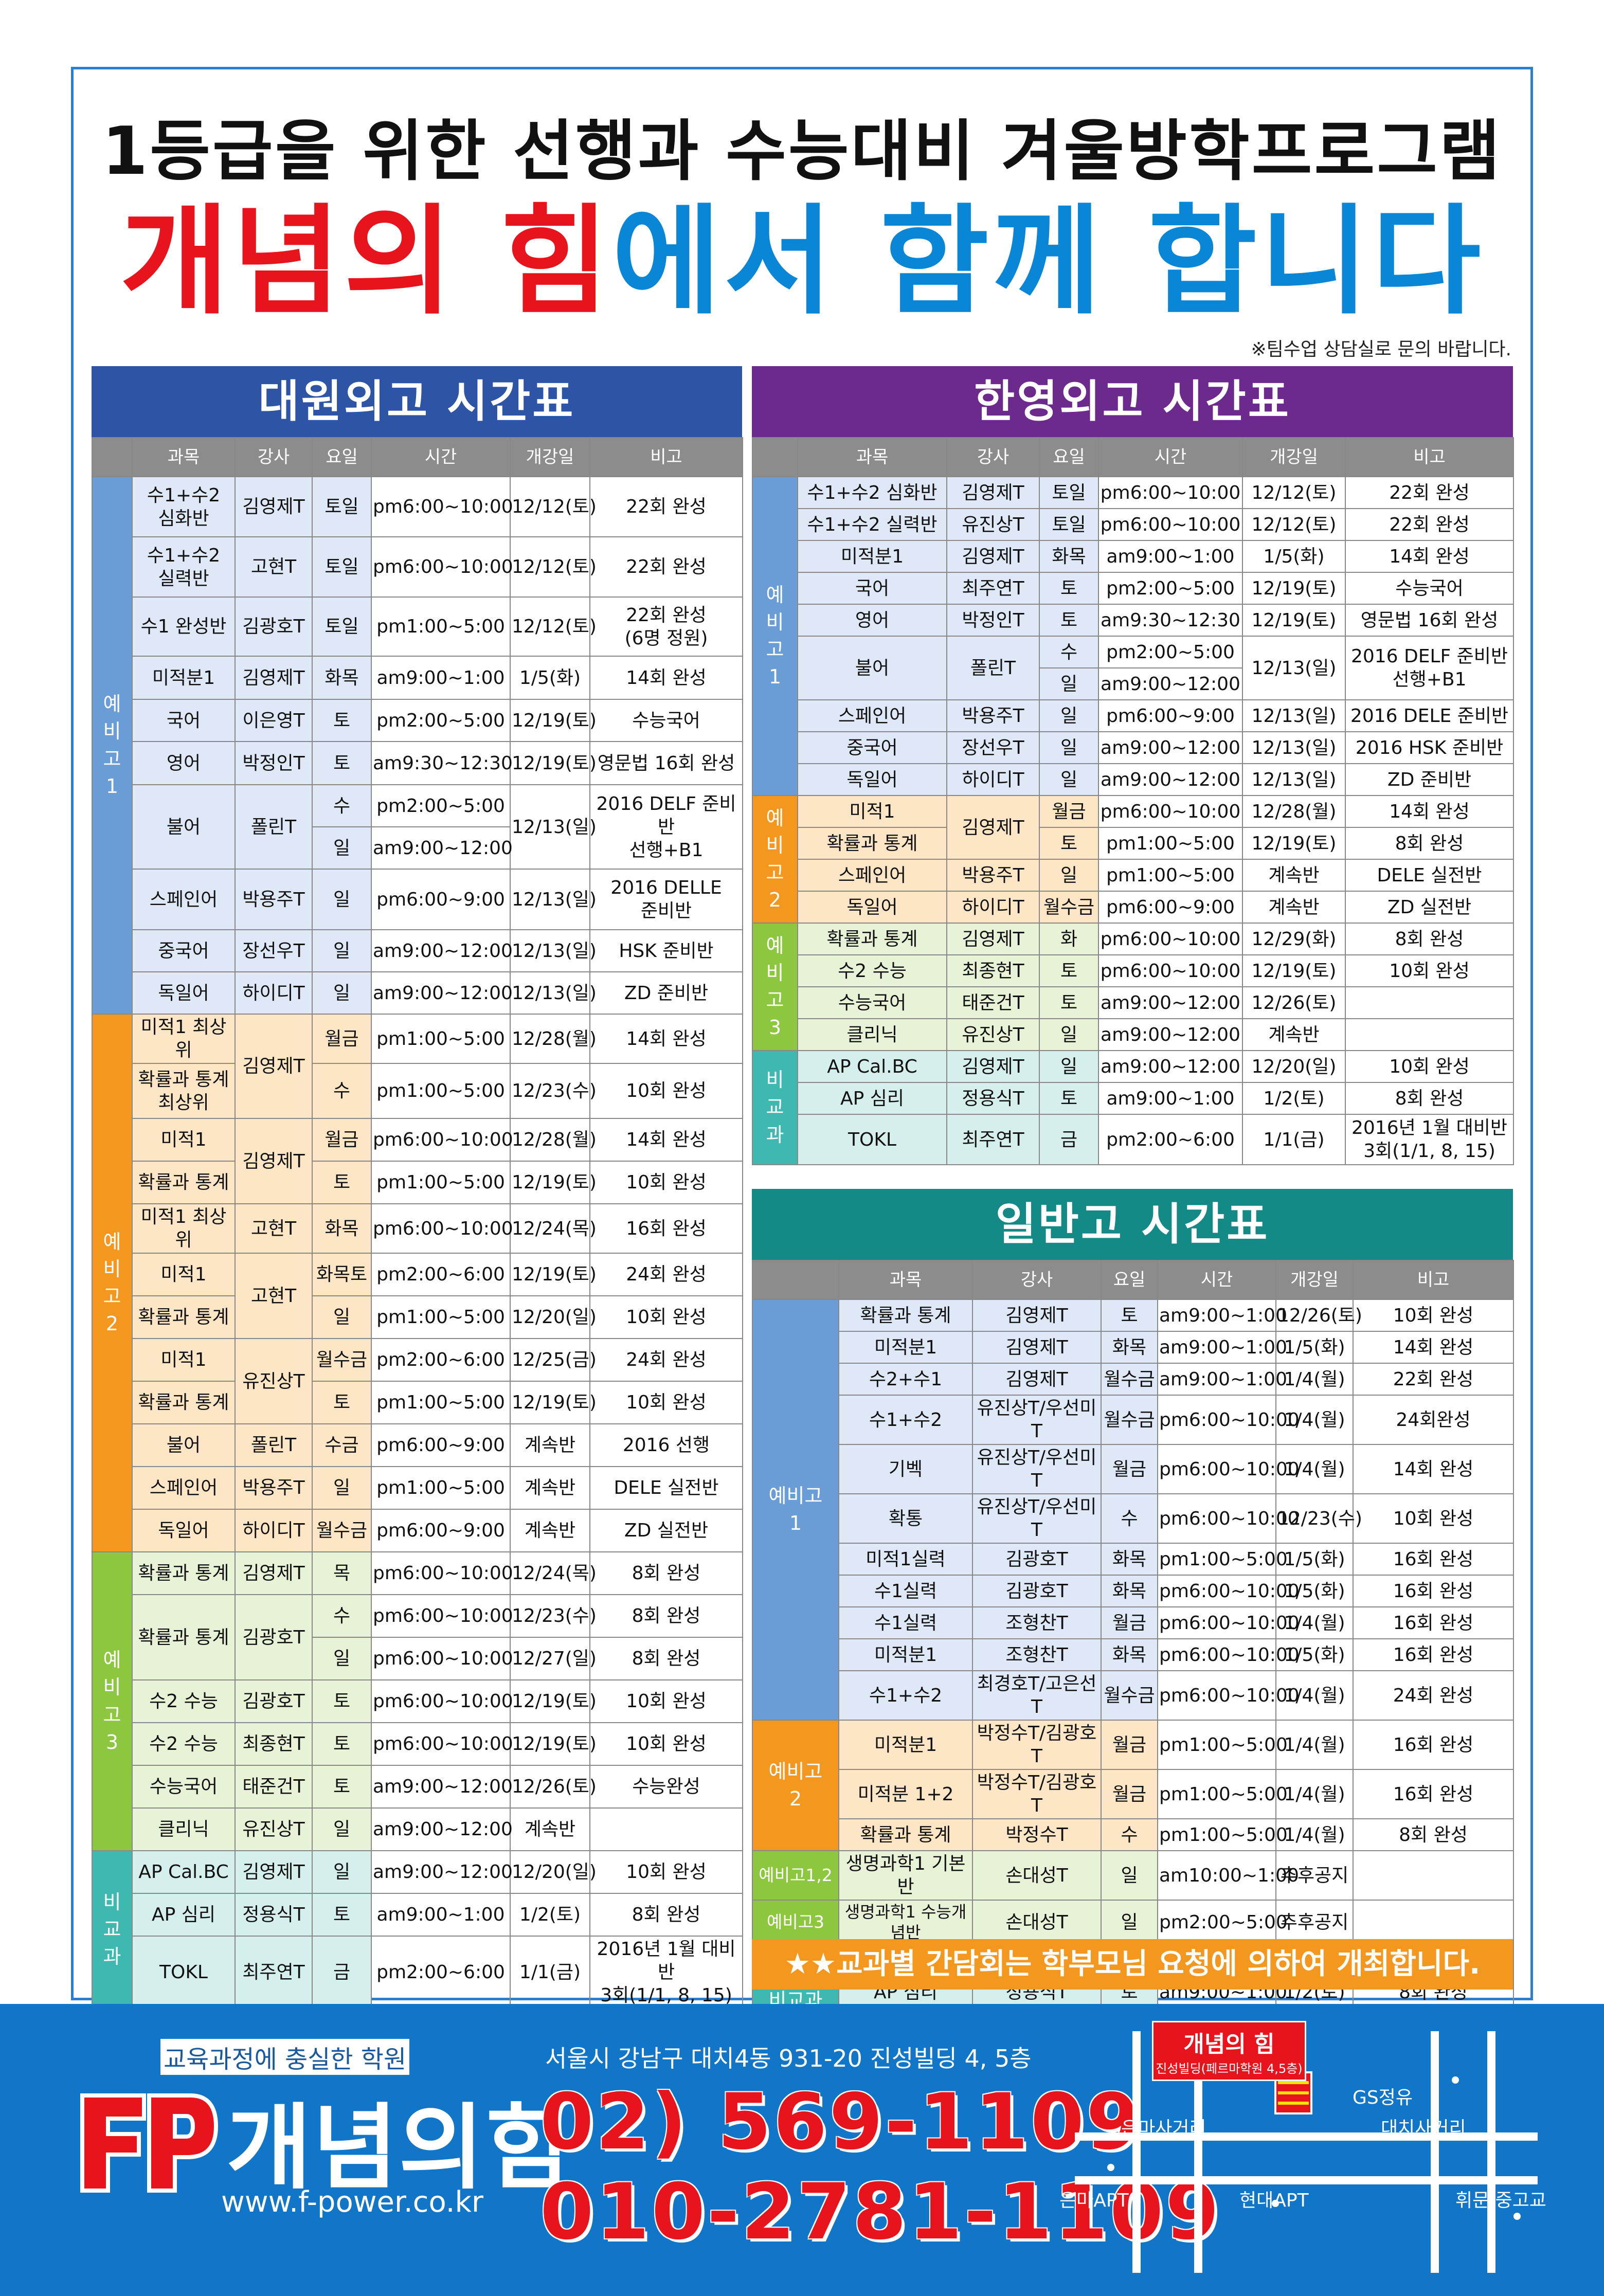 The image size is (1604, 2296). Describe the element at coordinates (802, 151) in the screenshot. I see `headline: 1등급을 위한 선행과 수능대비 겨울방학프로그램` at that location.